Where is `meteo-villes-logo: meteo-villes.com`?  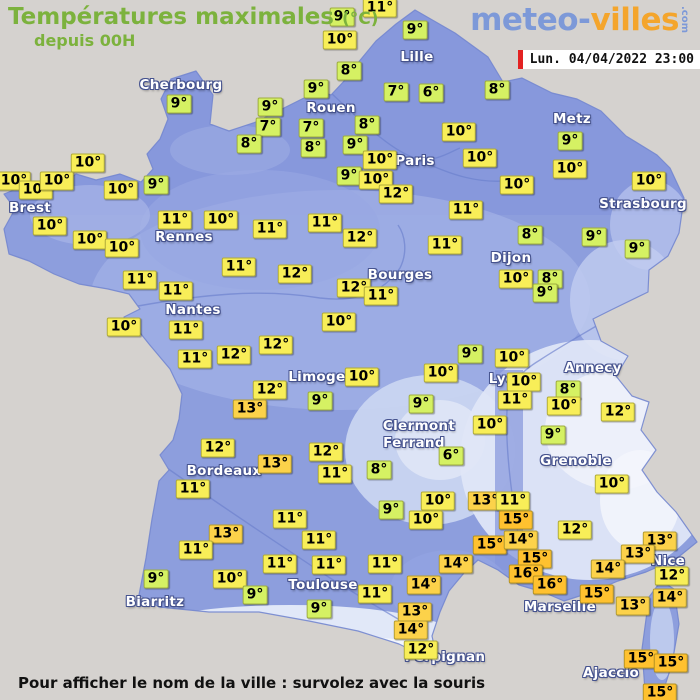 meteo-villes-logo: meteo-villes.com is located at coordinates (580, 20).